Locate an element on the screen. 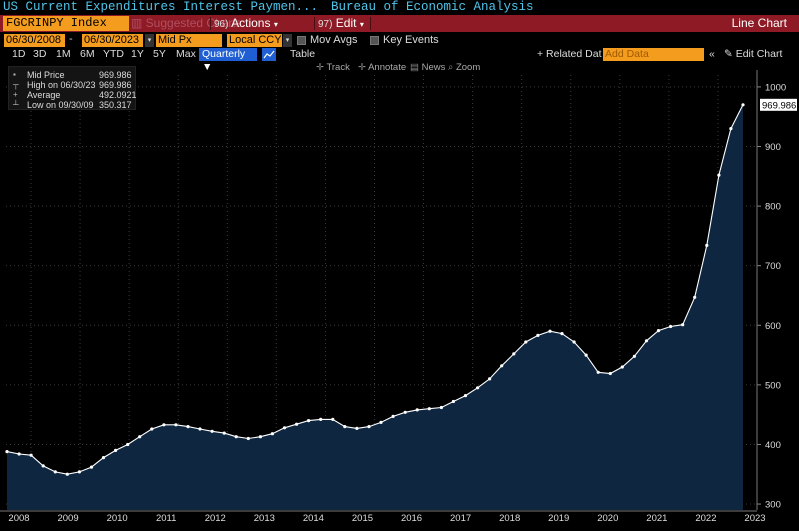 The height and width of the screenshot is (531, 799). range-5y-button: 5Y is located at coordinates (159, 54).